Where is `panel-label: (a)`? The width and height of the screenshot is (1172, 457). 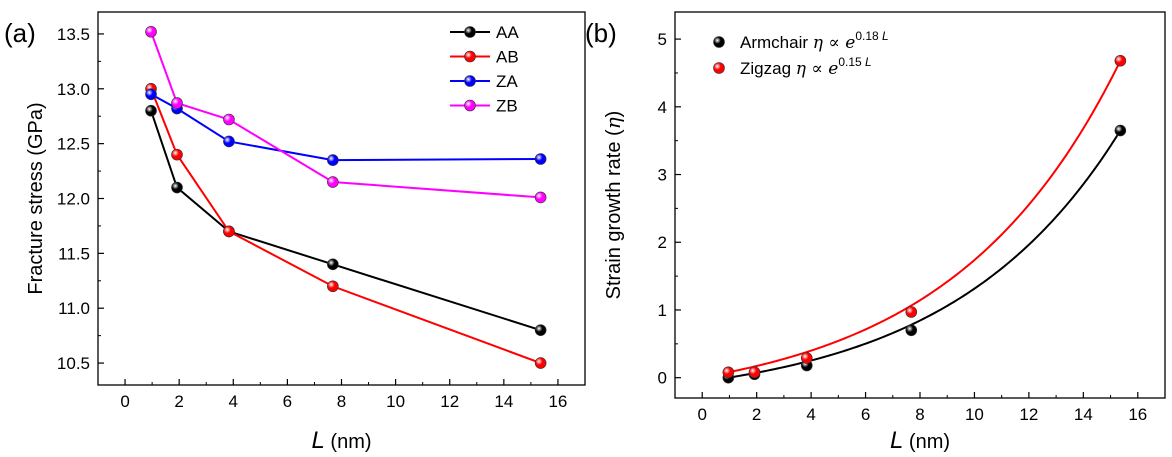 panel-label: (a) is located at coordinates (20, 33).